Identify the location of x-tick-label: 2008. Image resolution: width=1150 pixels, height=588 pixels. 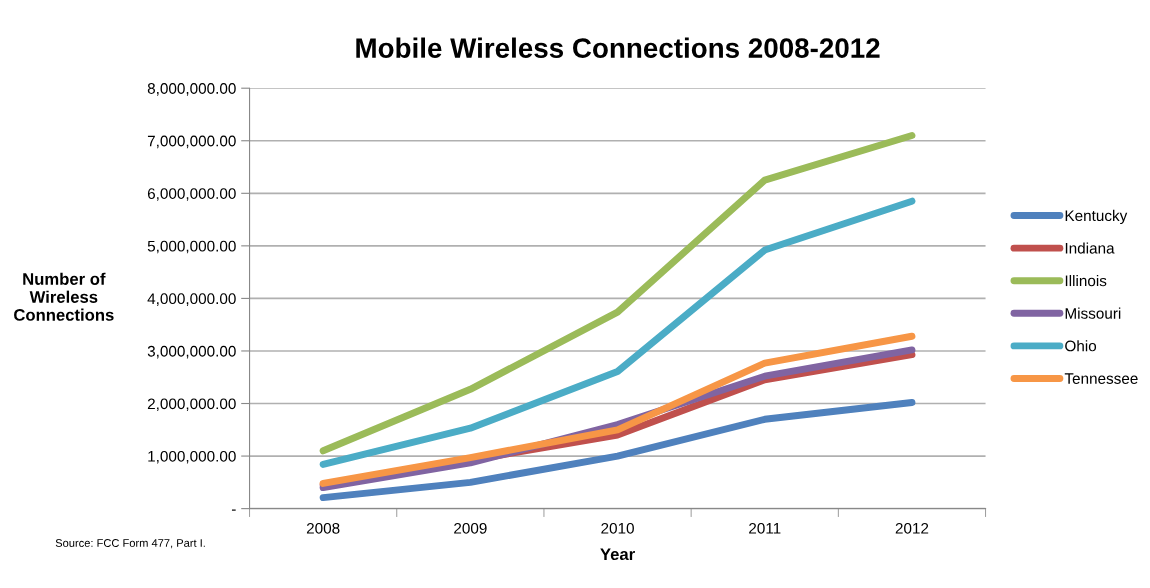
(323, 528).